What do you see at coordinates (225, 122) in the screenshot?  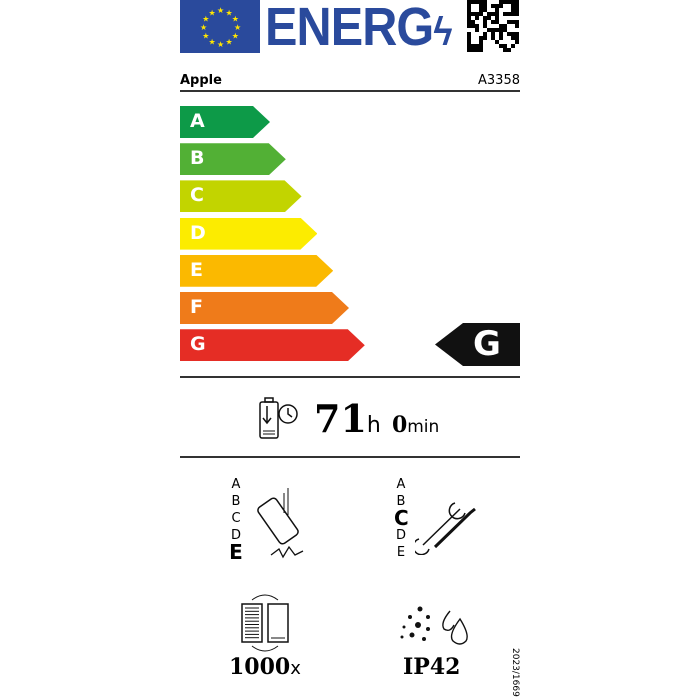 I see `energy-class-bar-a: A` at bounding box center [225, 122].